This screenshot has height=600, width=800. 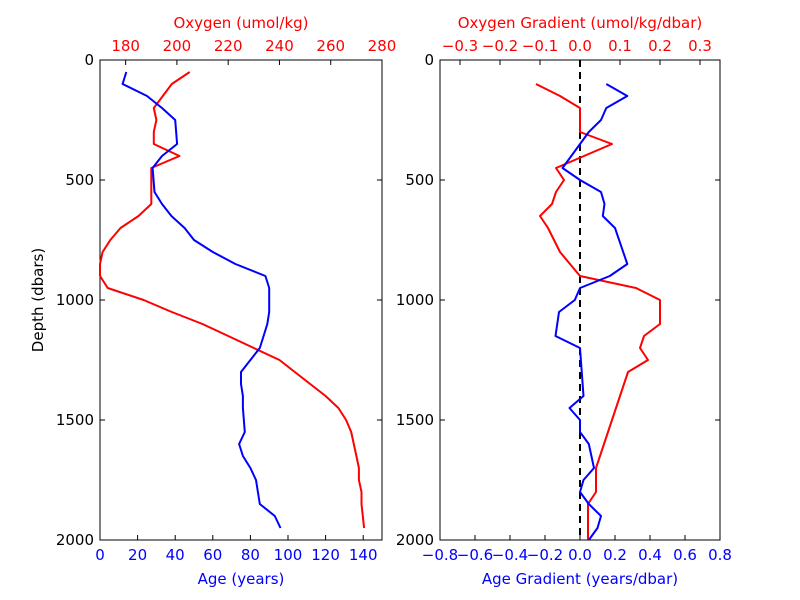 What do you see at coordinates (720, 555) in the screenshot?
I see `bottom-tick-label: 0.8` at bounding box center [720, 555].